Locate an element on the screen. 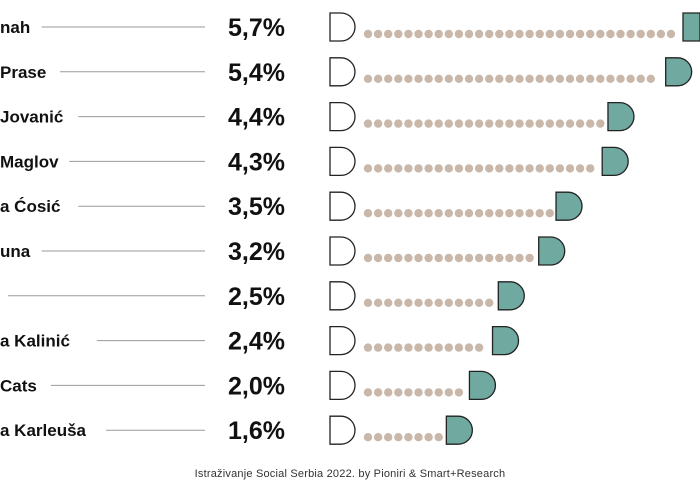 The height and width of the screenshot is (500, 700). category-label: a Karleuša is located at coordinates (43, 430).